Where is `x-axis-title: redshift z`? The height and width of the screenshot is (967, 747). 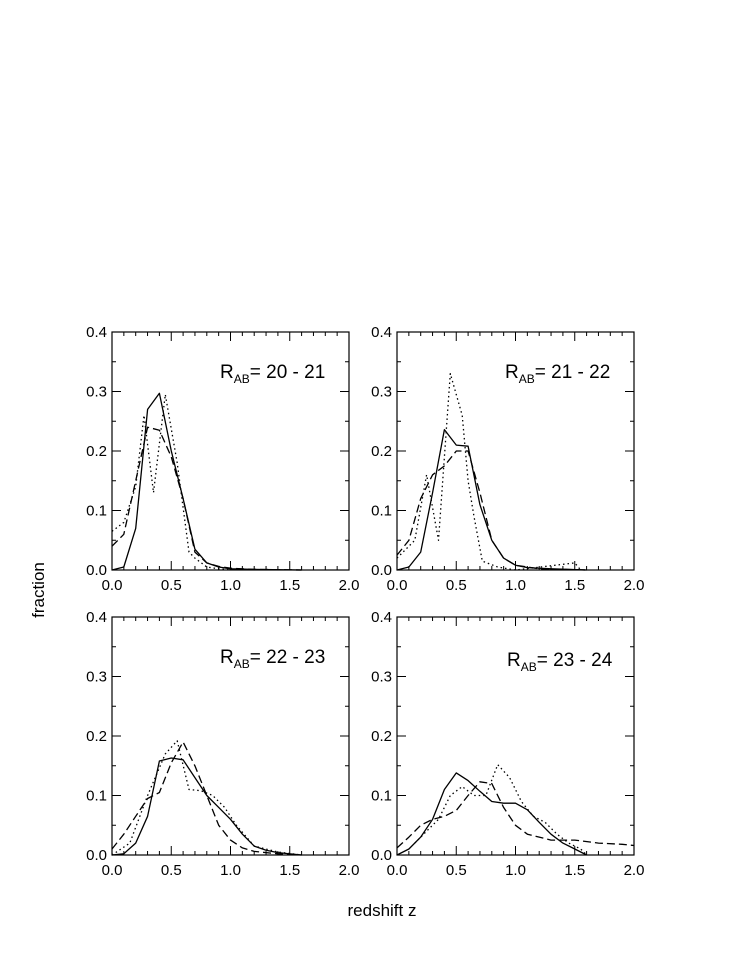
x-axis-title: redshift z is located at coordinates (382, 910).